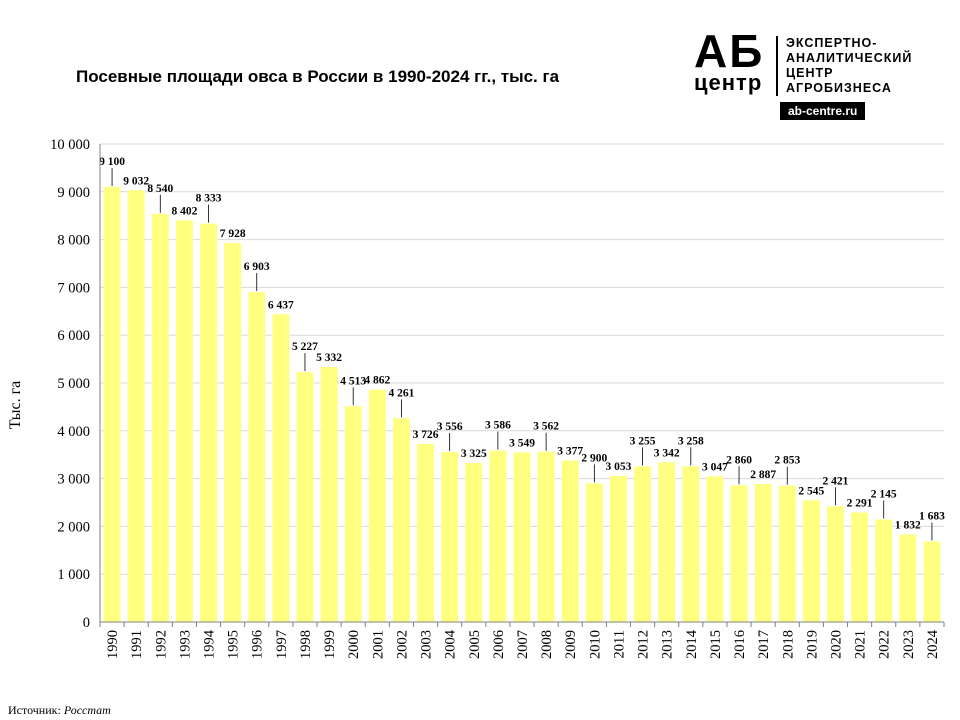 This screenshot has width=960, height=720. What do you see at coordinates (161, 644) in the screenshot?
I see `x-tick-label: 1992` at bounding box center [161, 644].